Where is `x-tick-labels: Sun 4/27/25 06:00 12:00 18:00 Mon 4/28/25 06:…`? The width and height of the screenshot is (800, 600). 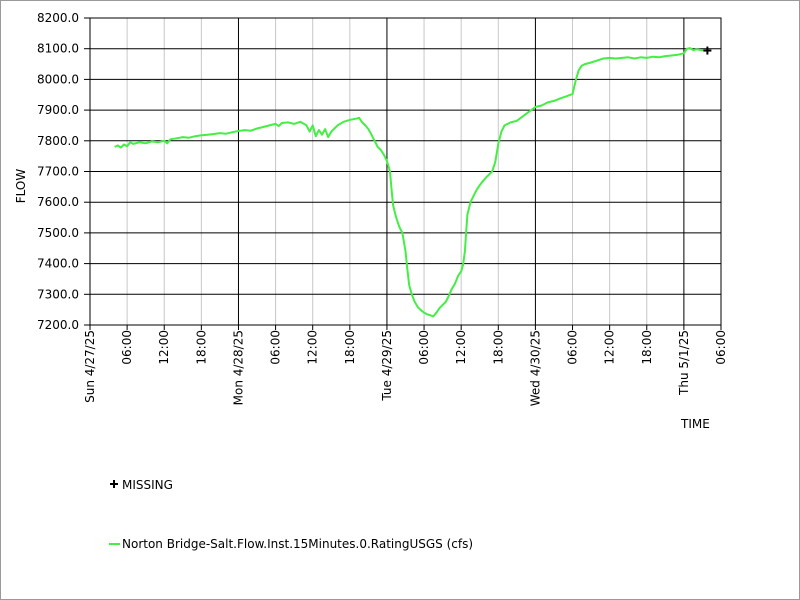
x-tick-labels: Sun 4/27/25 06:00 12:00 18:00 Mon 4/28/25 06:… is located at coordinates (405, 365).